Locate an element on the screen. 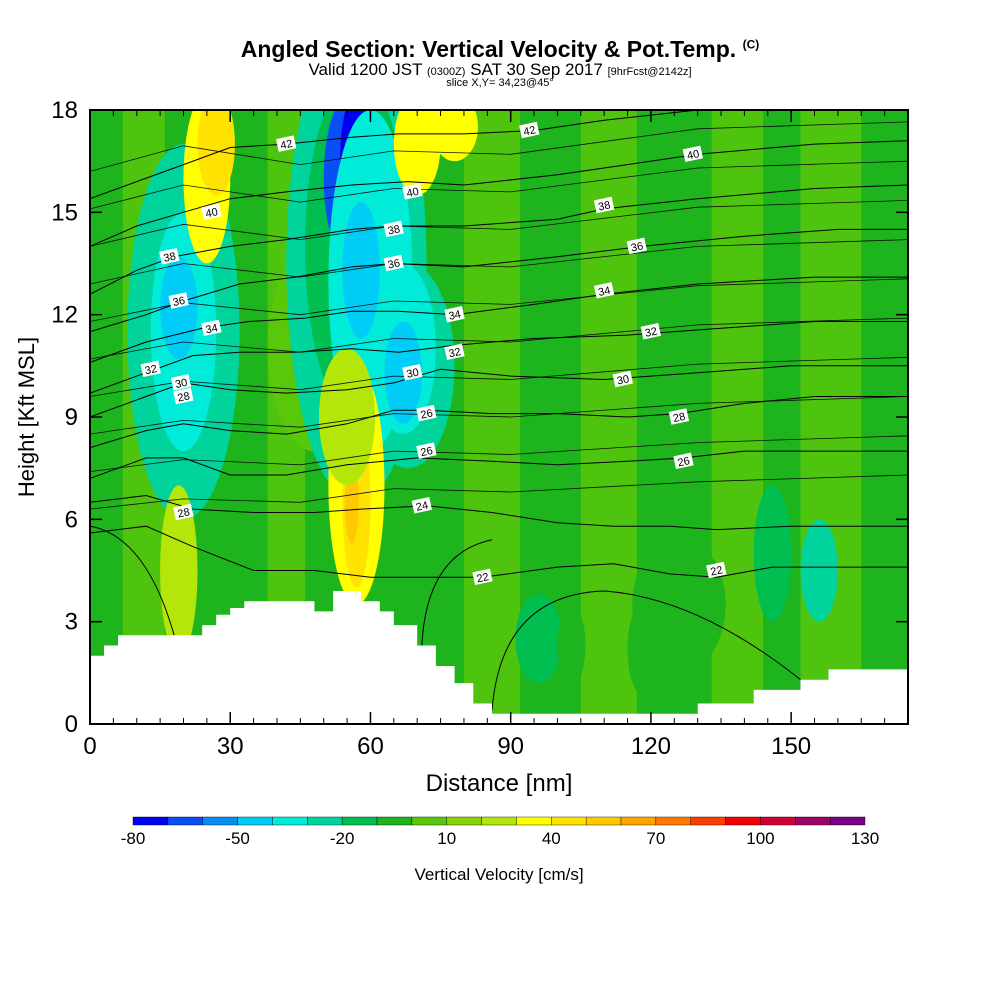  y-tick-label: 3 is located at coordinates (71, 622).